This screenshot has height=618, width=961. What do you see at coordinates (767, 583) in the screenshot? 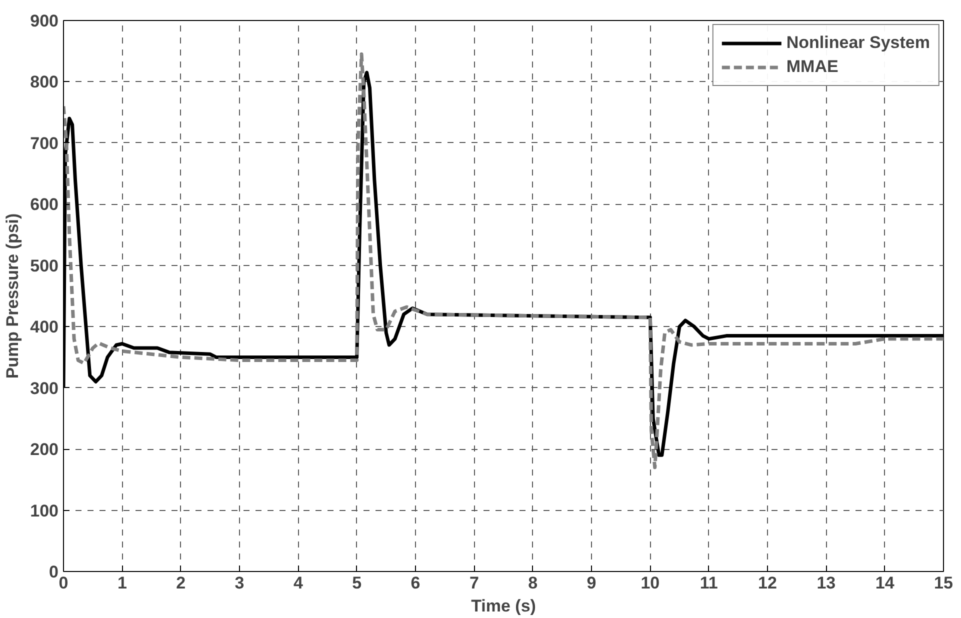
I see `x-tick-label: 12` at bounding box center [767, 583].